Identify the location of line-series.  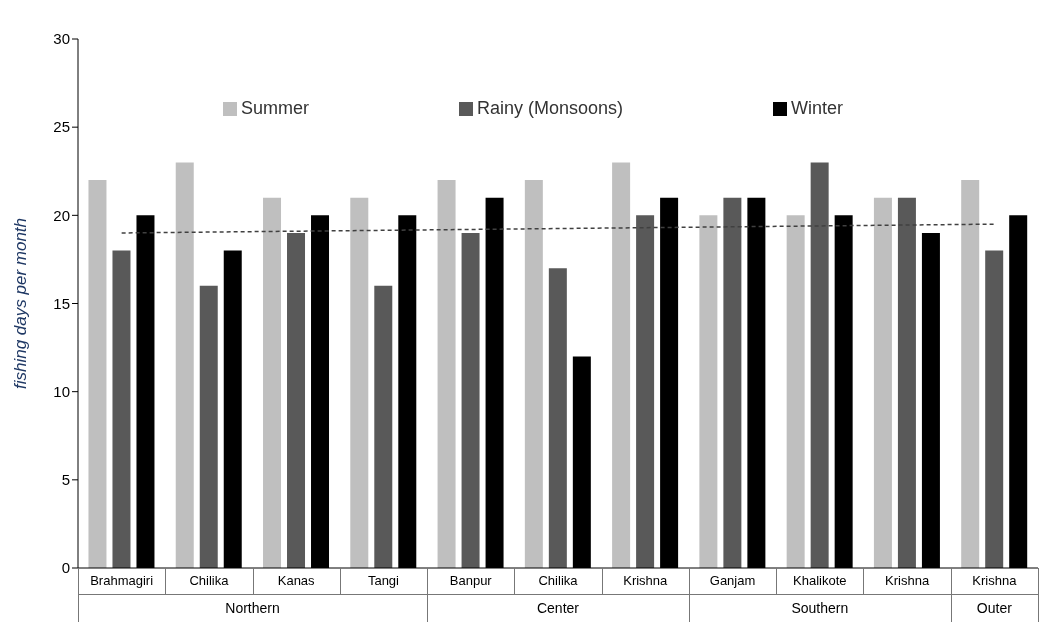
(558, 228).